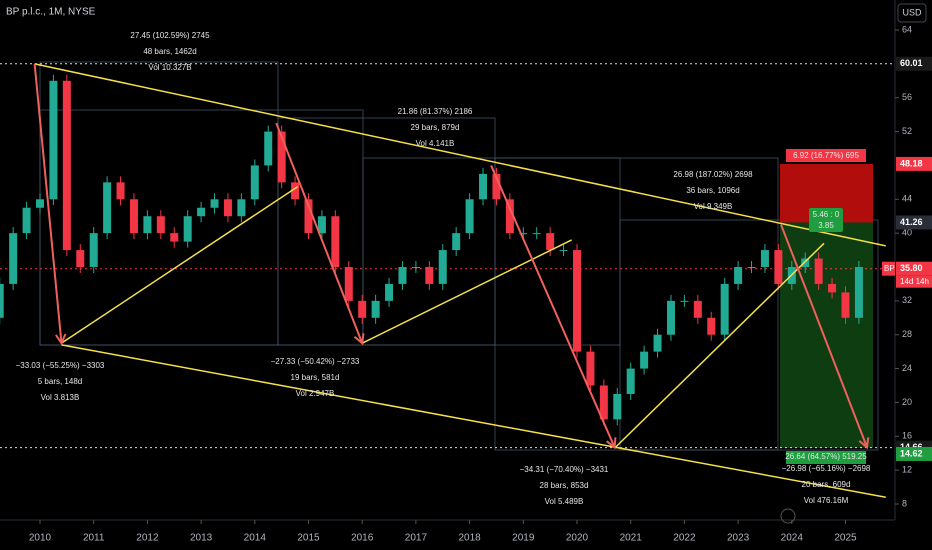 The image size is (932, 550). Describe the element at coordinates (826, 225) in the screenshot. I see `ratio-value: 3.85` at that location.